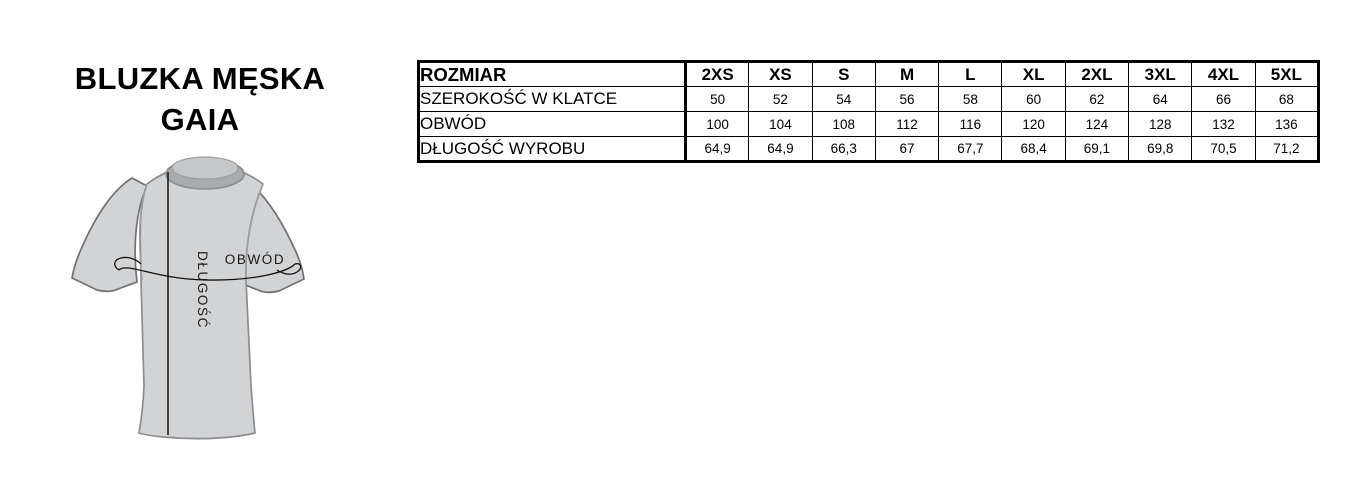  What do you see at coordinates (717, 124) in the screenshot?
I see `cell-circumference-1: 100` at bounding box center [717, 124].